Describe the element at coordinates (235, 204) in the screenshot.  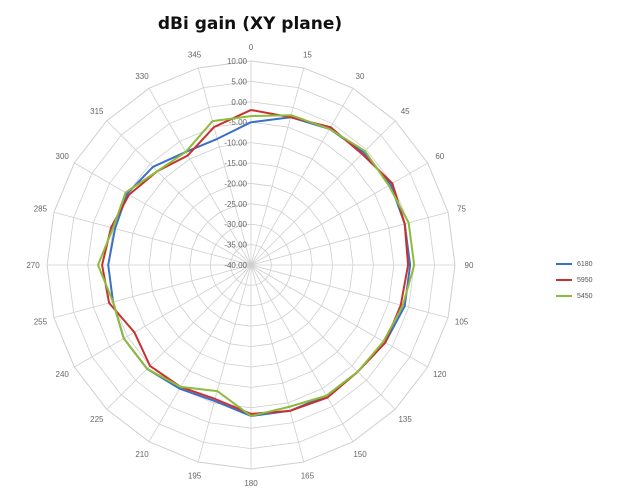
I see `radial-tick-label: -25.00` at that location.